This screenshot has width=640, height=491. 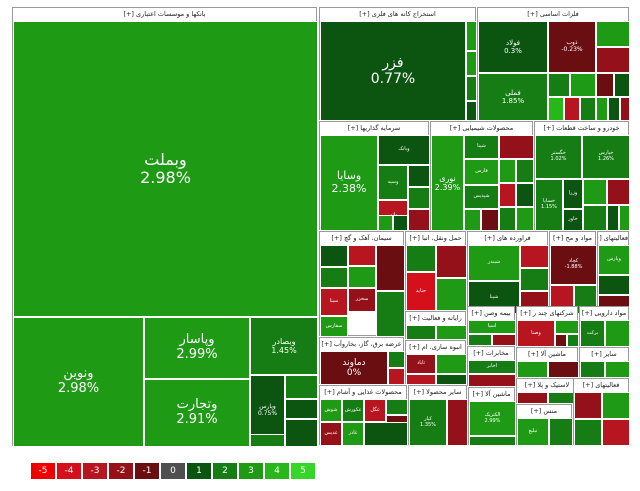 What do you see at coordinates (491, 313) in the screenshot?
I see `sector-title: بیمه وصن [+]` at bounding box center [491, 313].